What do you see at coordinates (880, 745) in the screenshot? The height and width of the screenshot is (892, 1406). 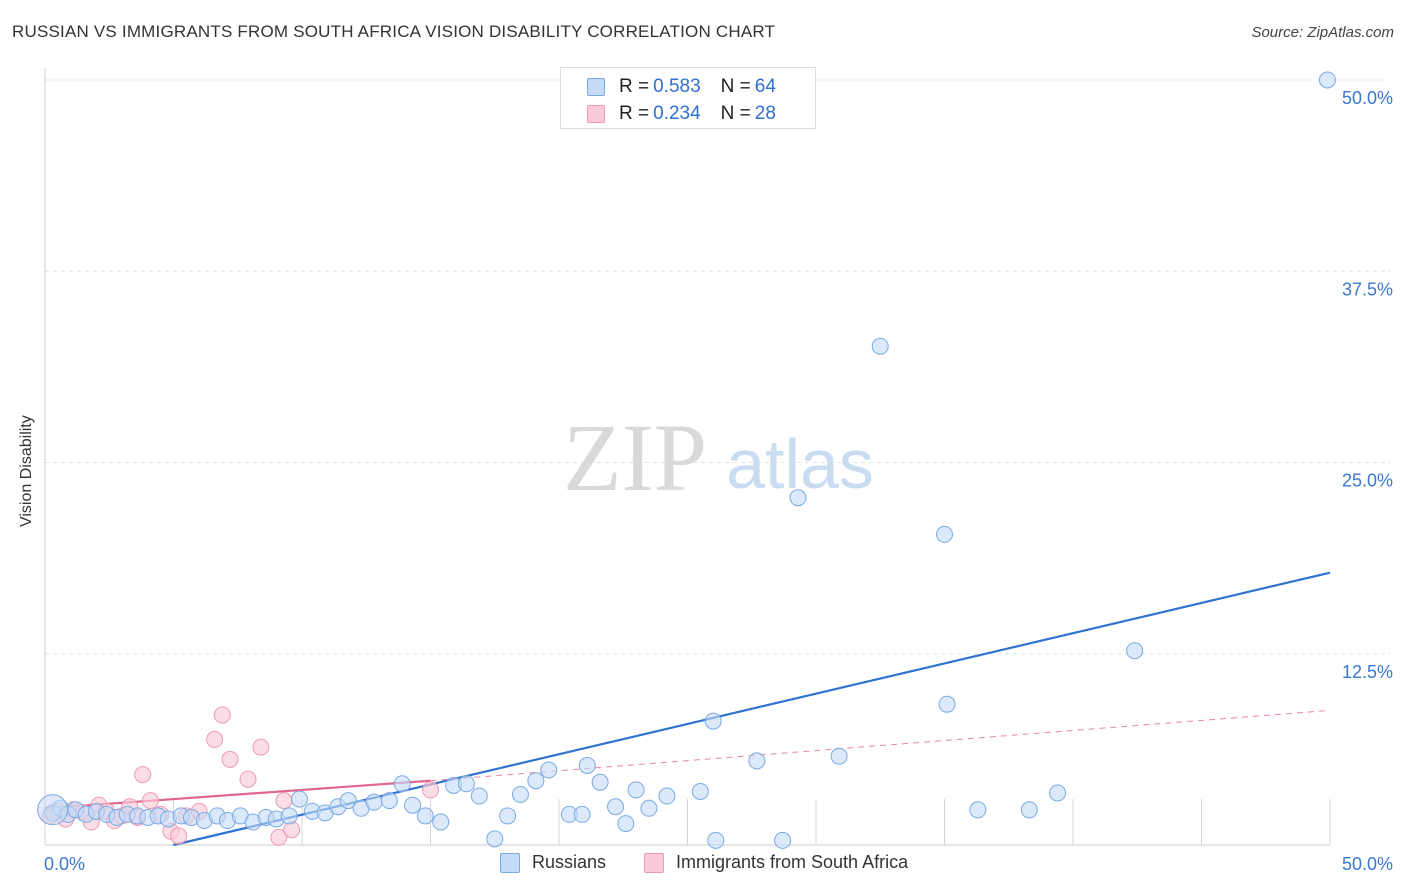 I see `trend-line-south-africa-extended` at bounding box center [880, 745].